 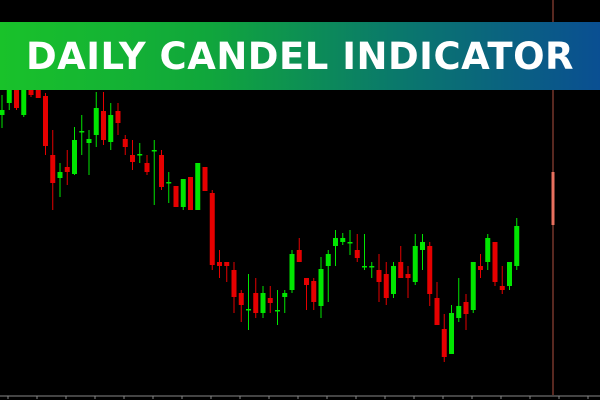 I want to click on time-axis-ticks, so click(x=298, y=397).